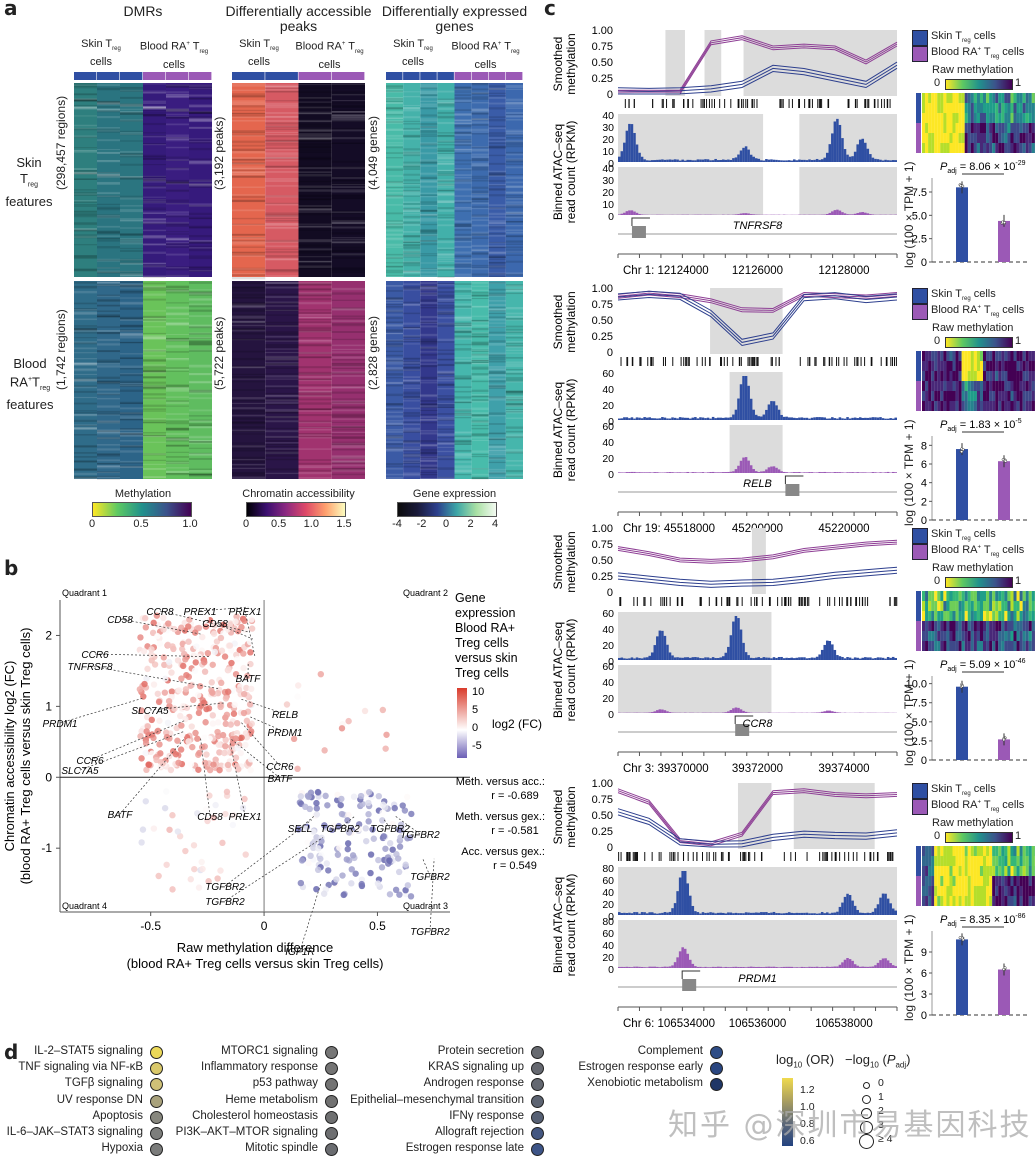  I want to click on colorbar, so click(142, 509).